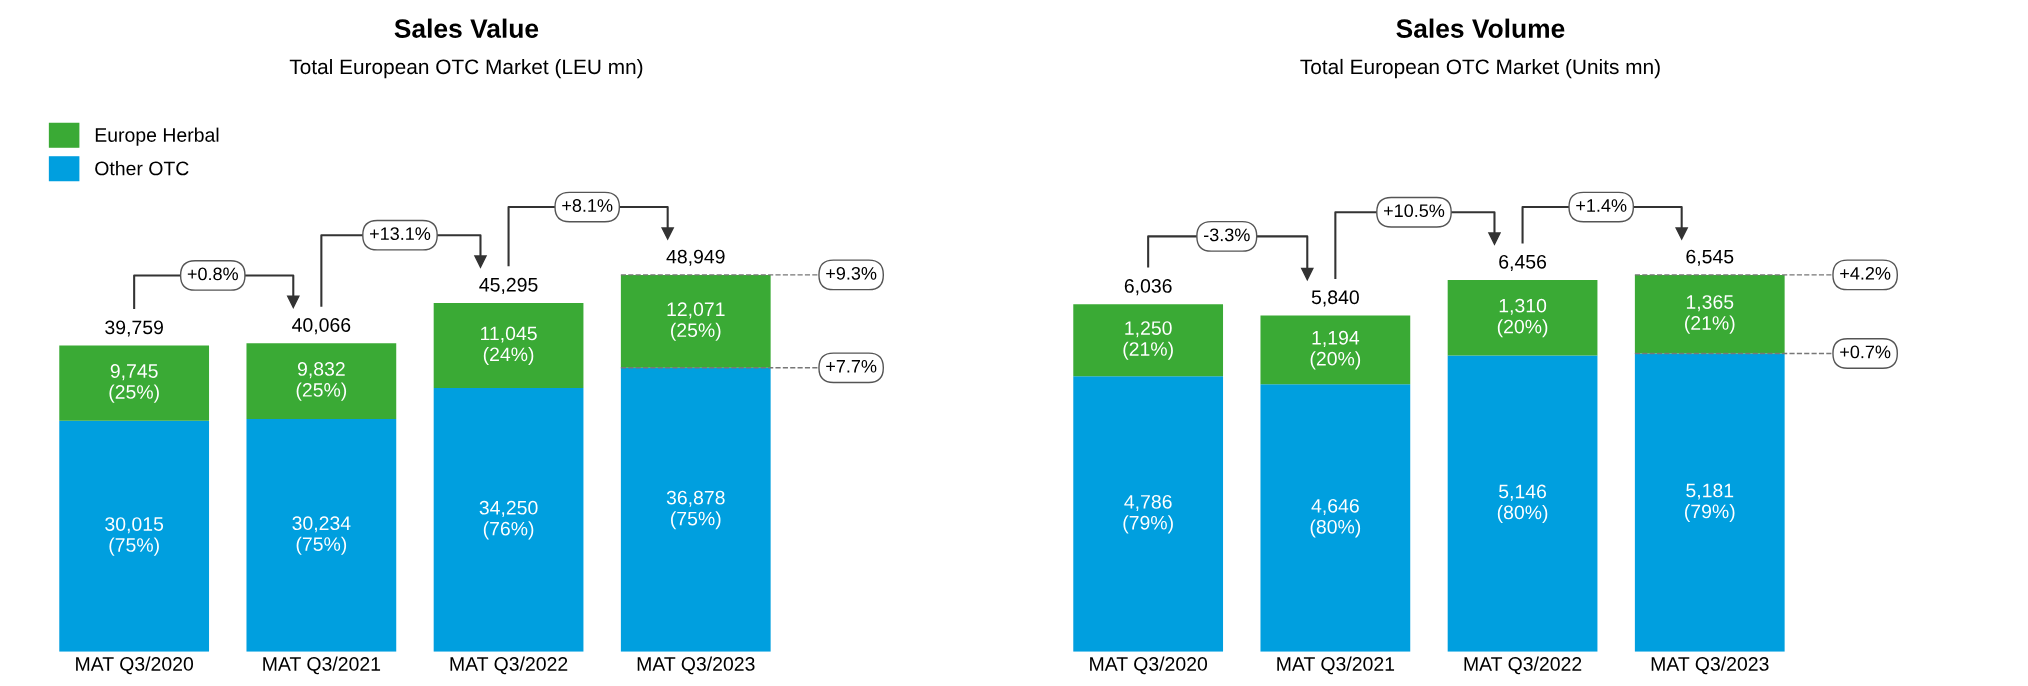 This screenshot has height=686, width=2028. Describe the element at coordinates (851, 273) in the screenshot. I see `text: +9.3%` at that location.